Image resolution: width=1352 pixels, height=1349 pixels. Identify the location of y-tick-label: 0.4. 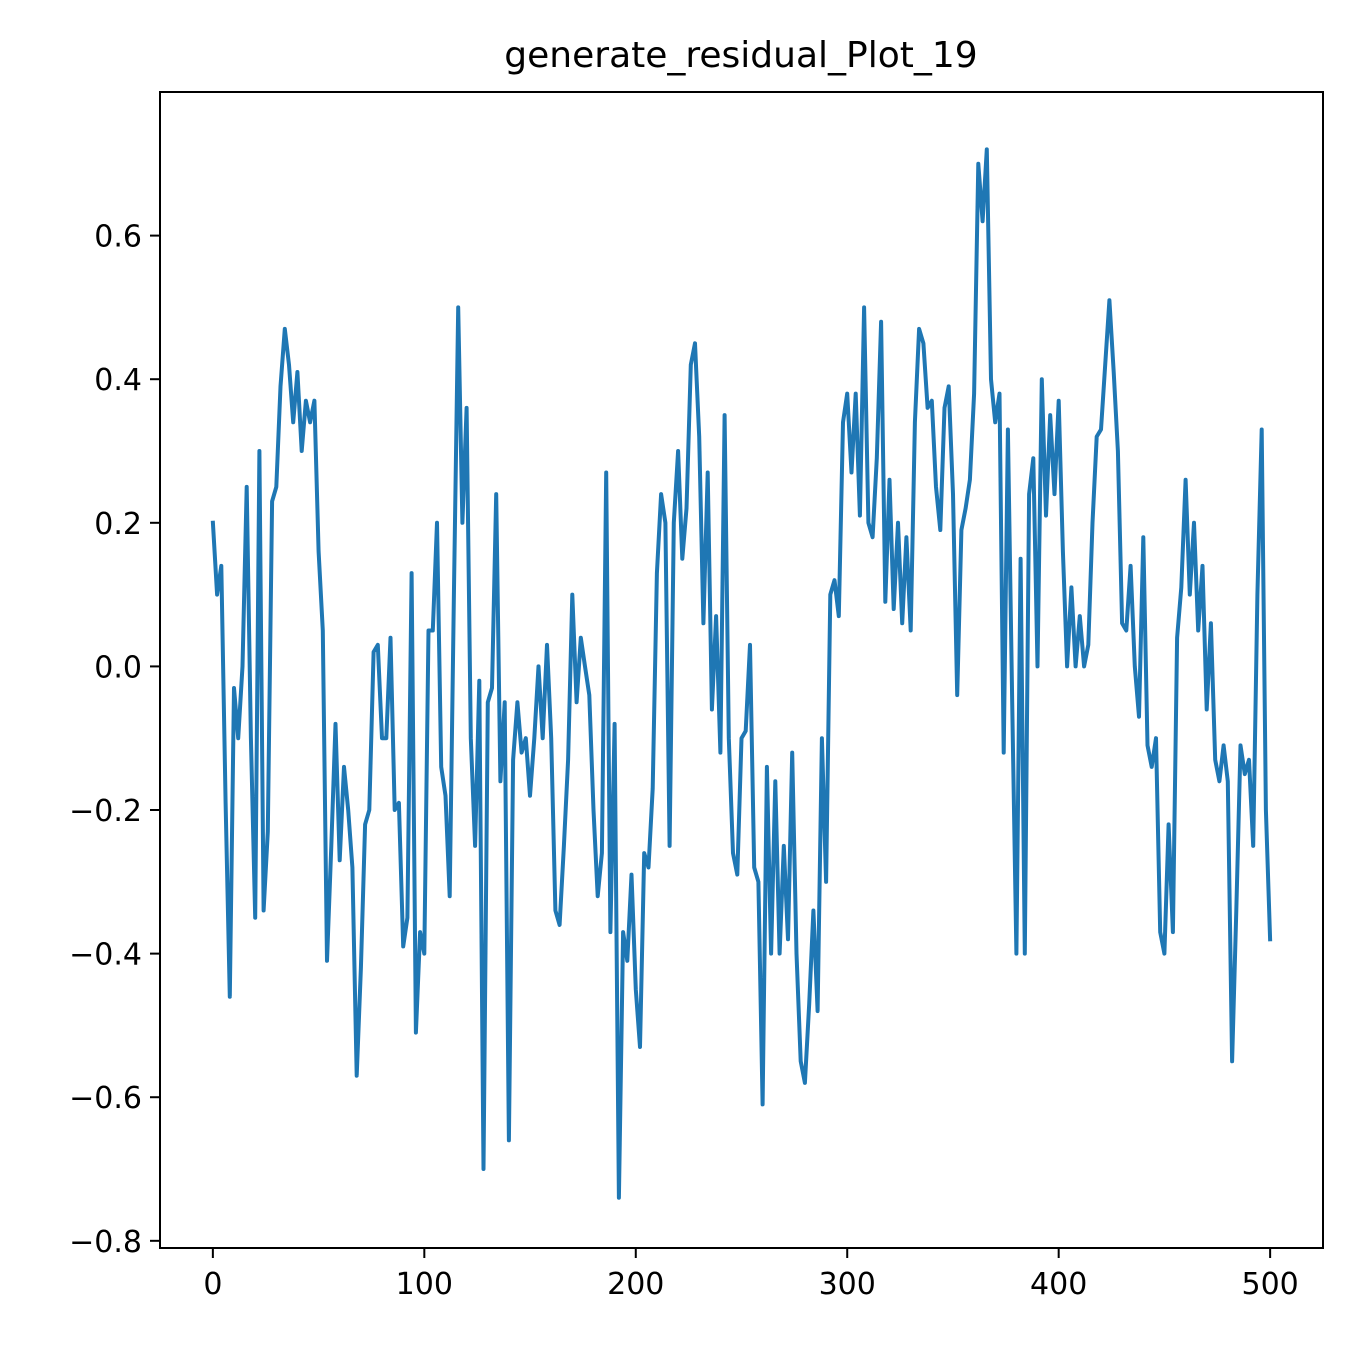
(118, 380).